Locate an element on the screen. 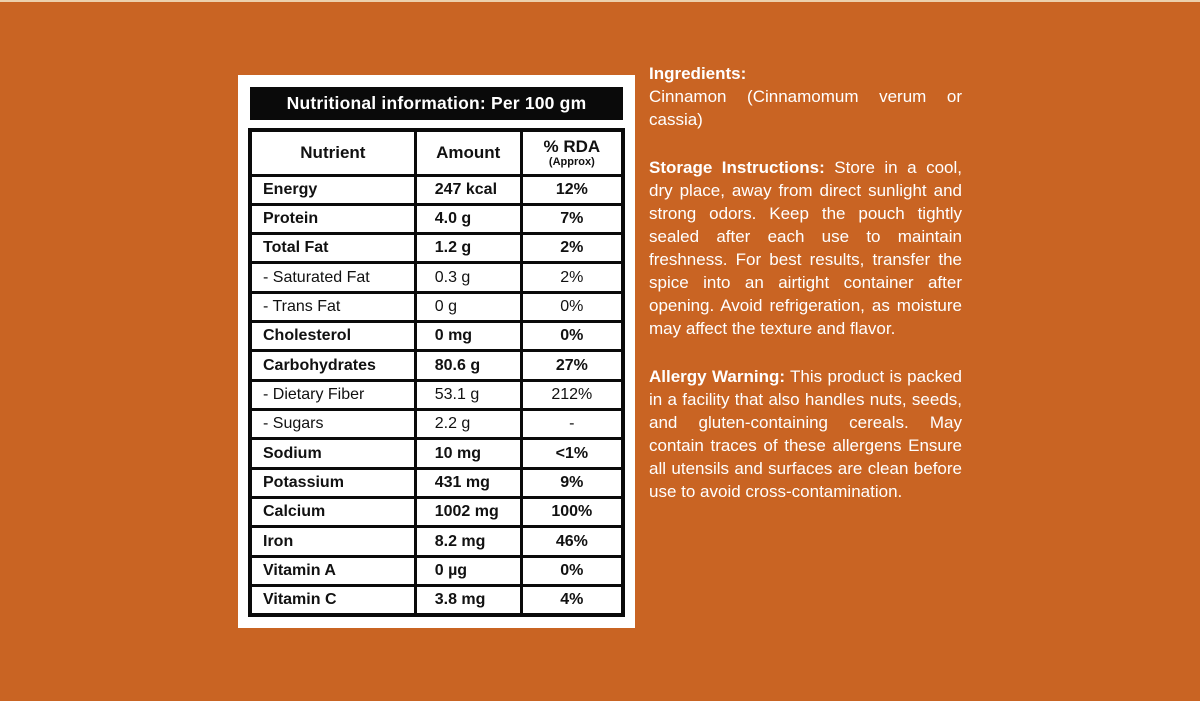 The height and width of the screenshot is (701, 1200). cell-nutrient: - Sugars is located at coordinates (332, 424).